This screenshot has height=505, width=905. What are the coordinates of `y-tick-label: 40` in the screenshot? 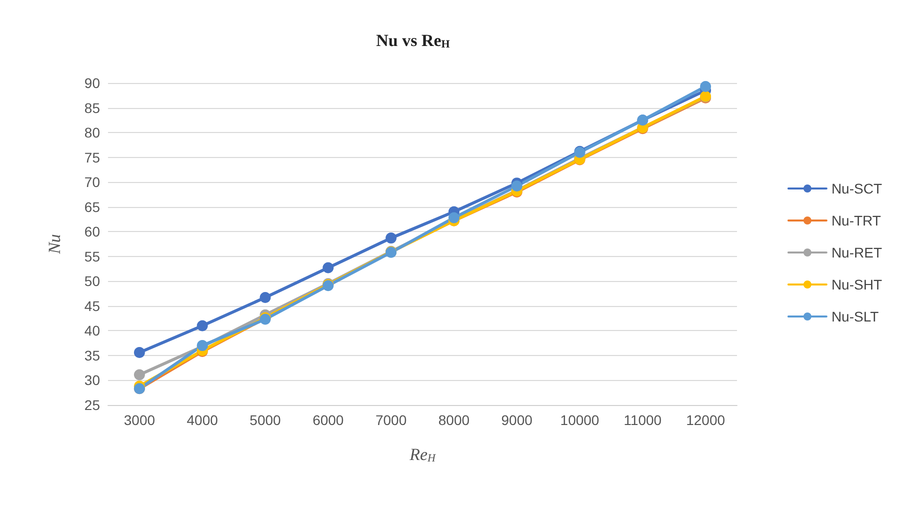 It's located at (92, 330).